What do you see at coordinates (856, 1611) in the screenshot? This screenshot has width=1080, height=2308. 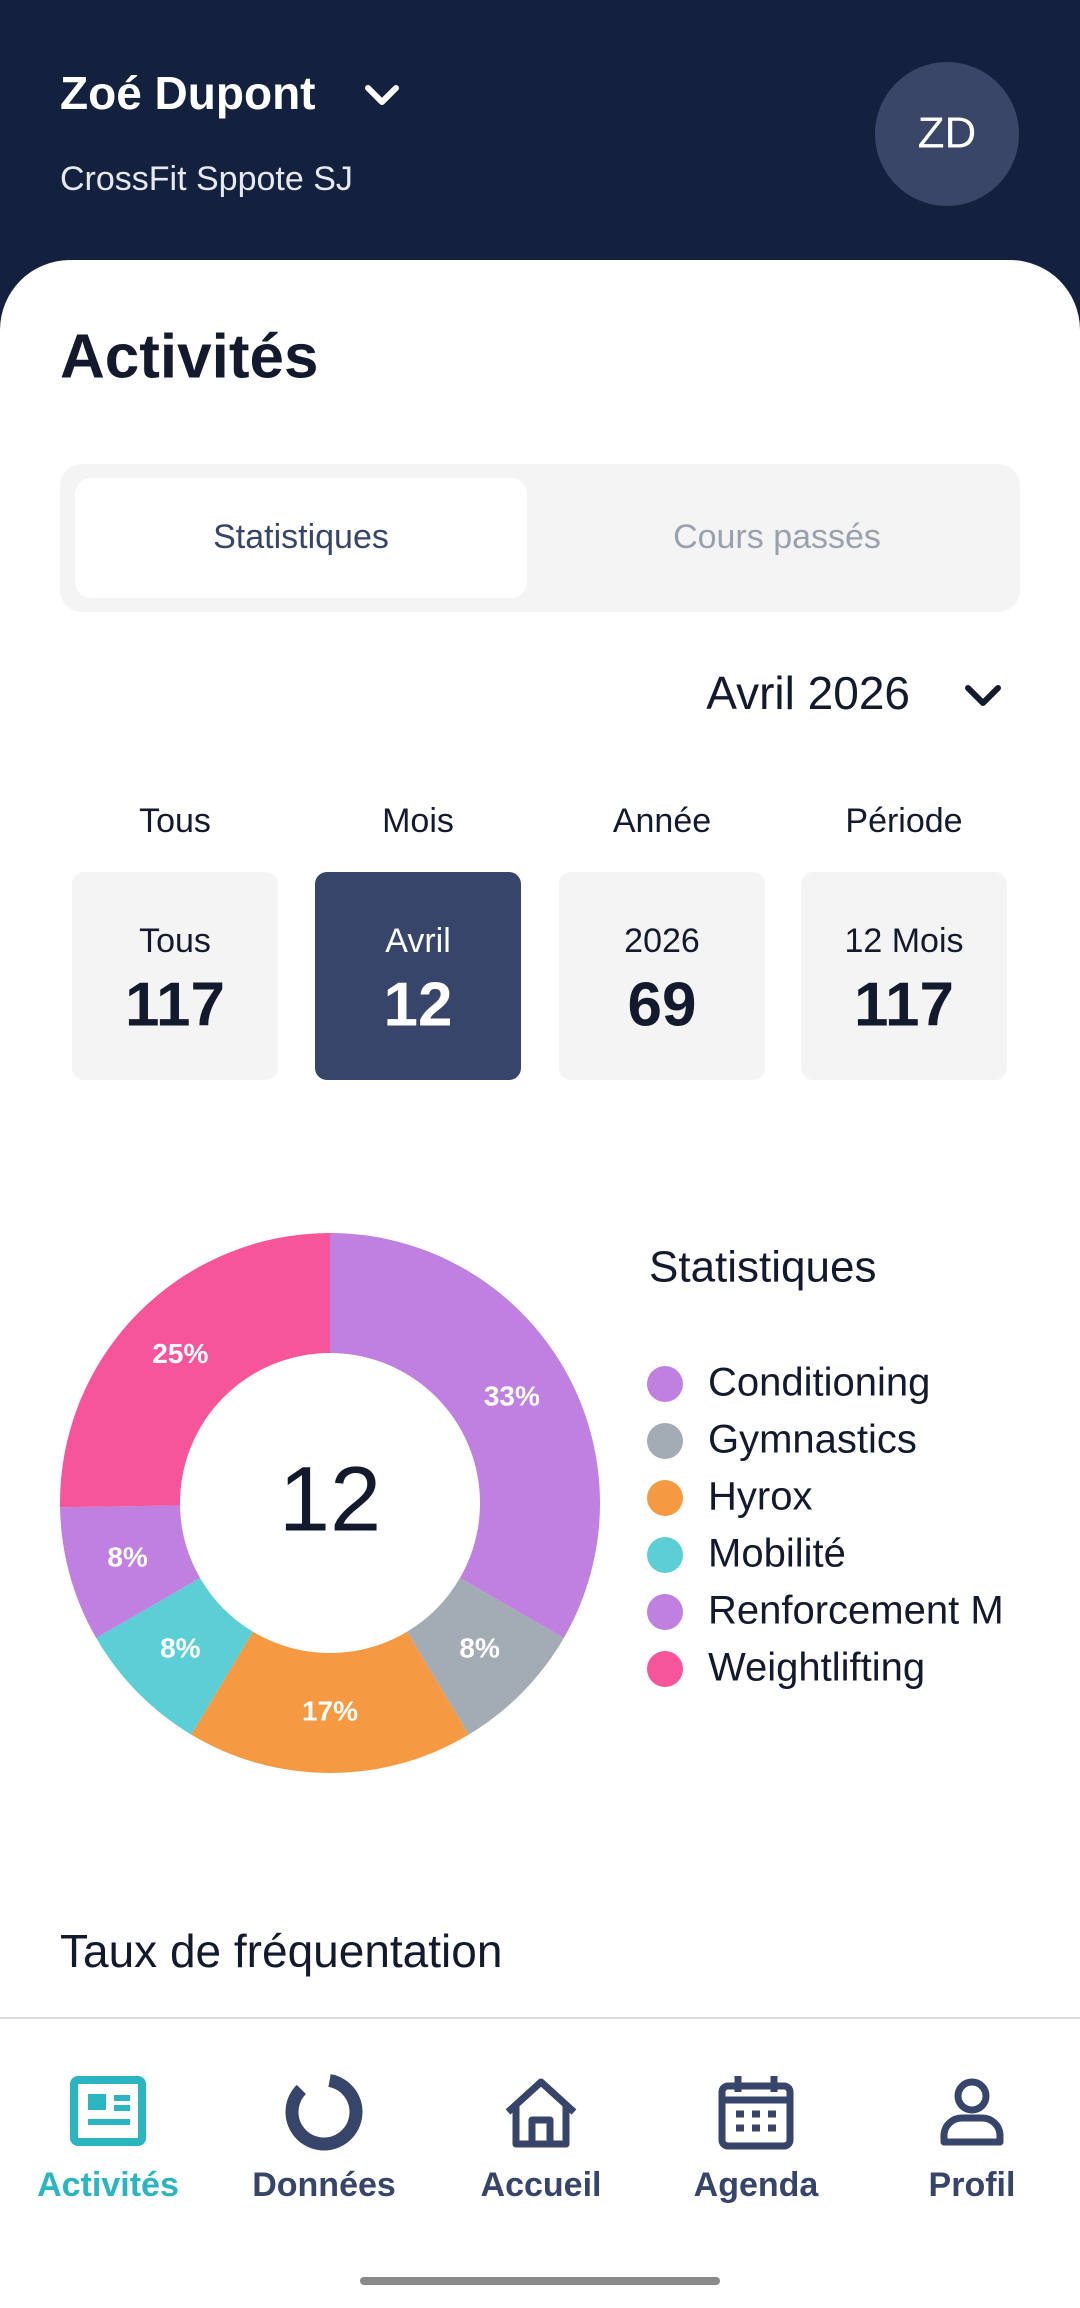 I see `legend-label: Renforcement M` at bounding box center [856, 1611].